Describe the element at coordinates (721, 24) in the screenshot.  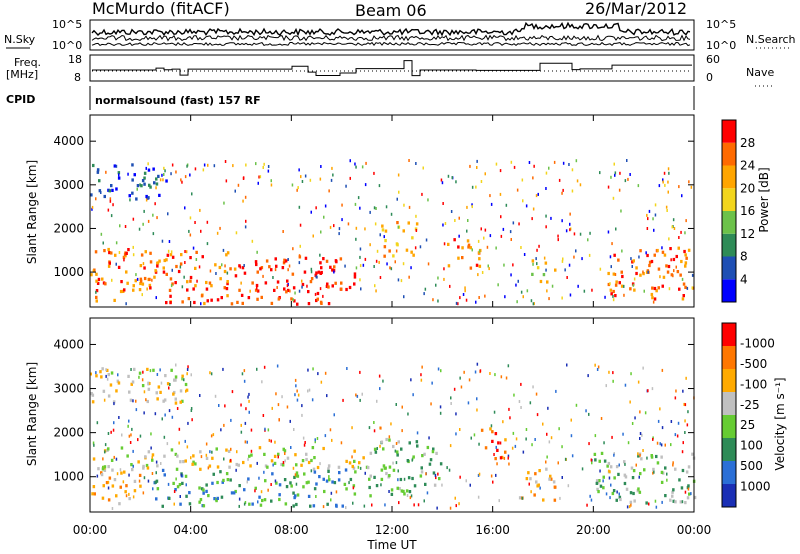
I see `noise-right-tick-high: 10^5` at that location.